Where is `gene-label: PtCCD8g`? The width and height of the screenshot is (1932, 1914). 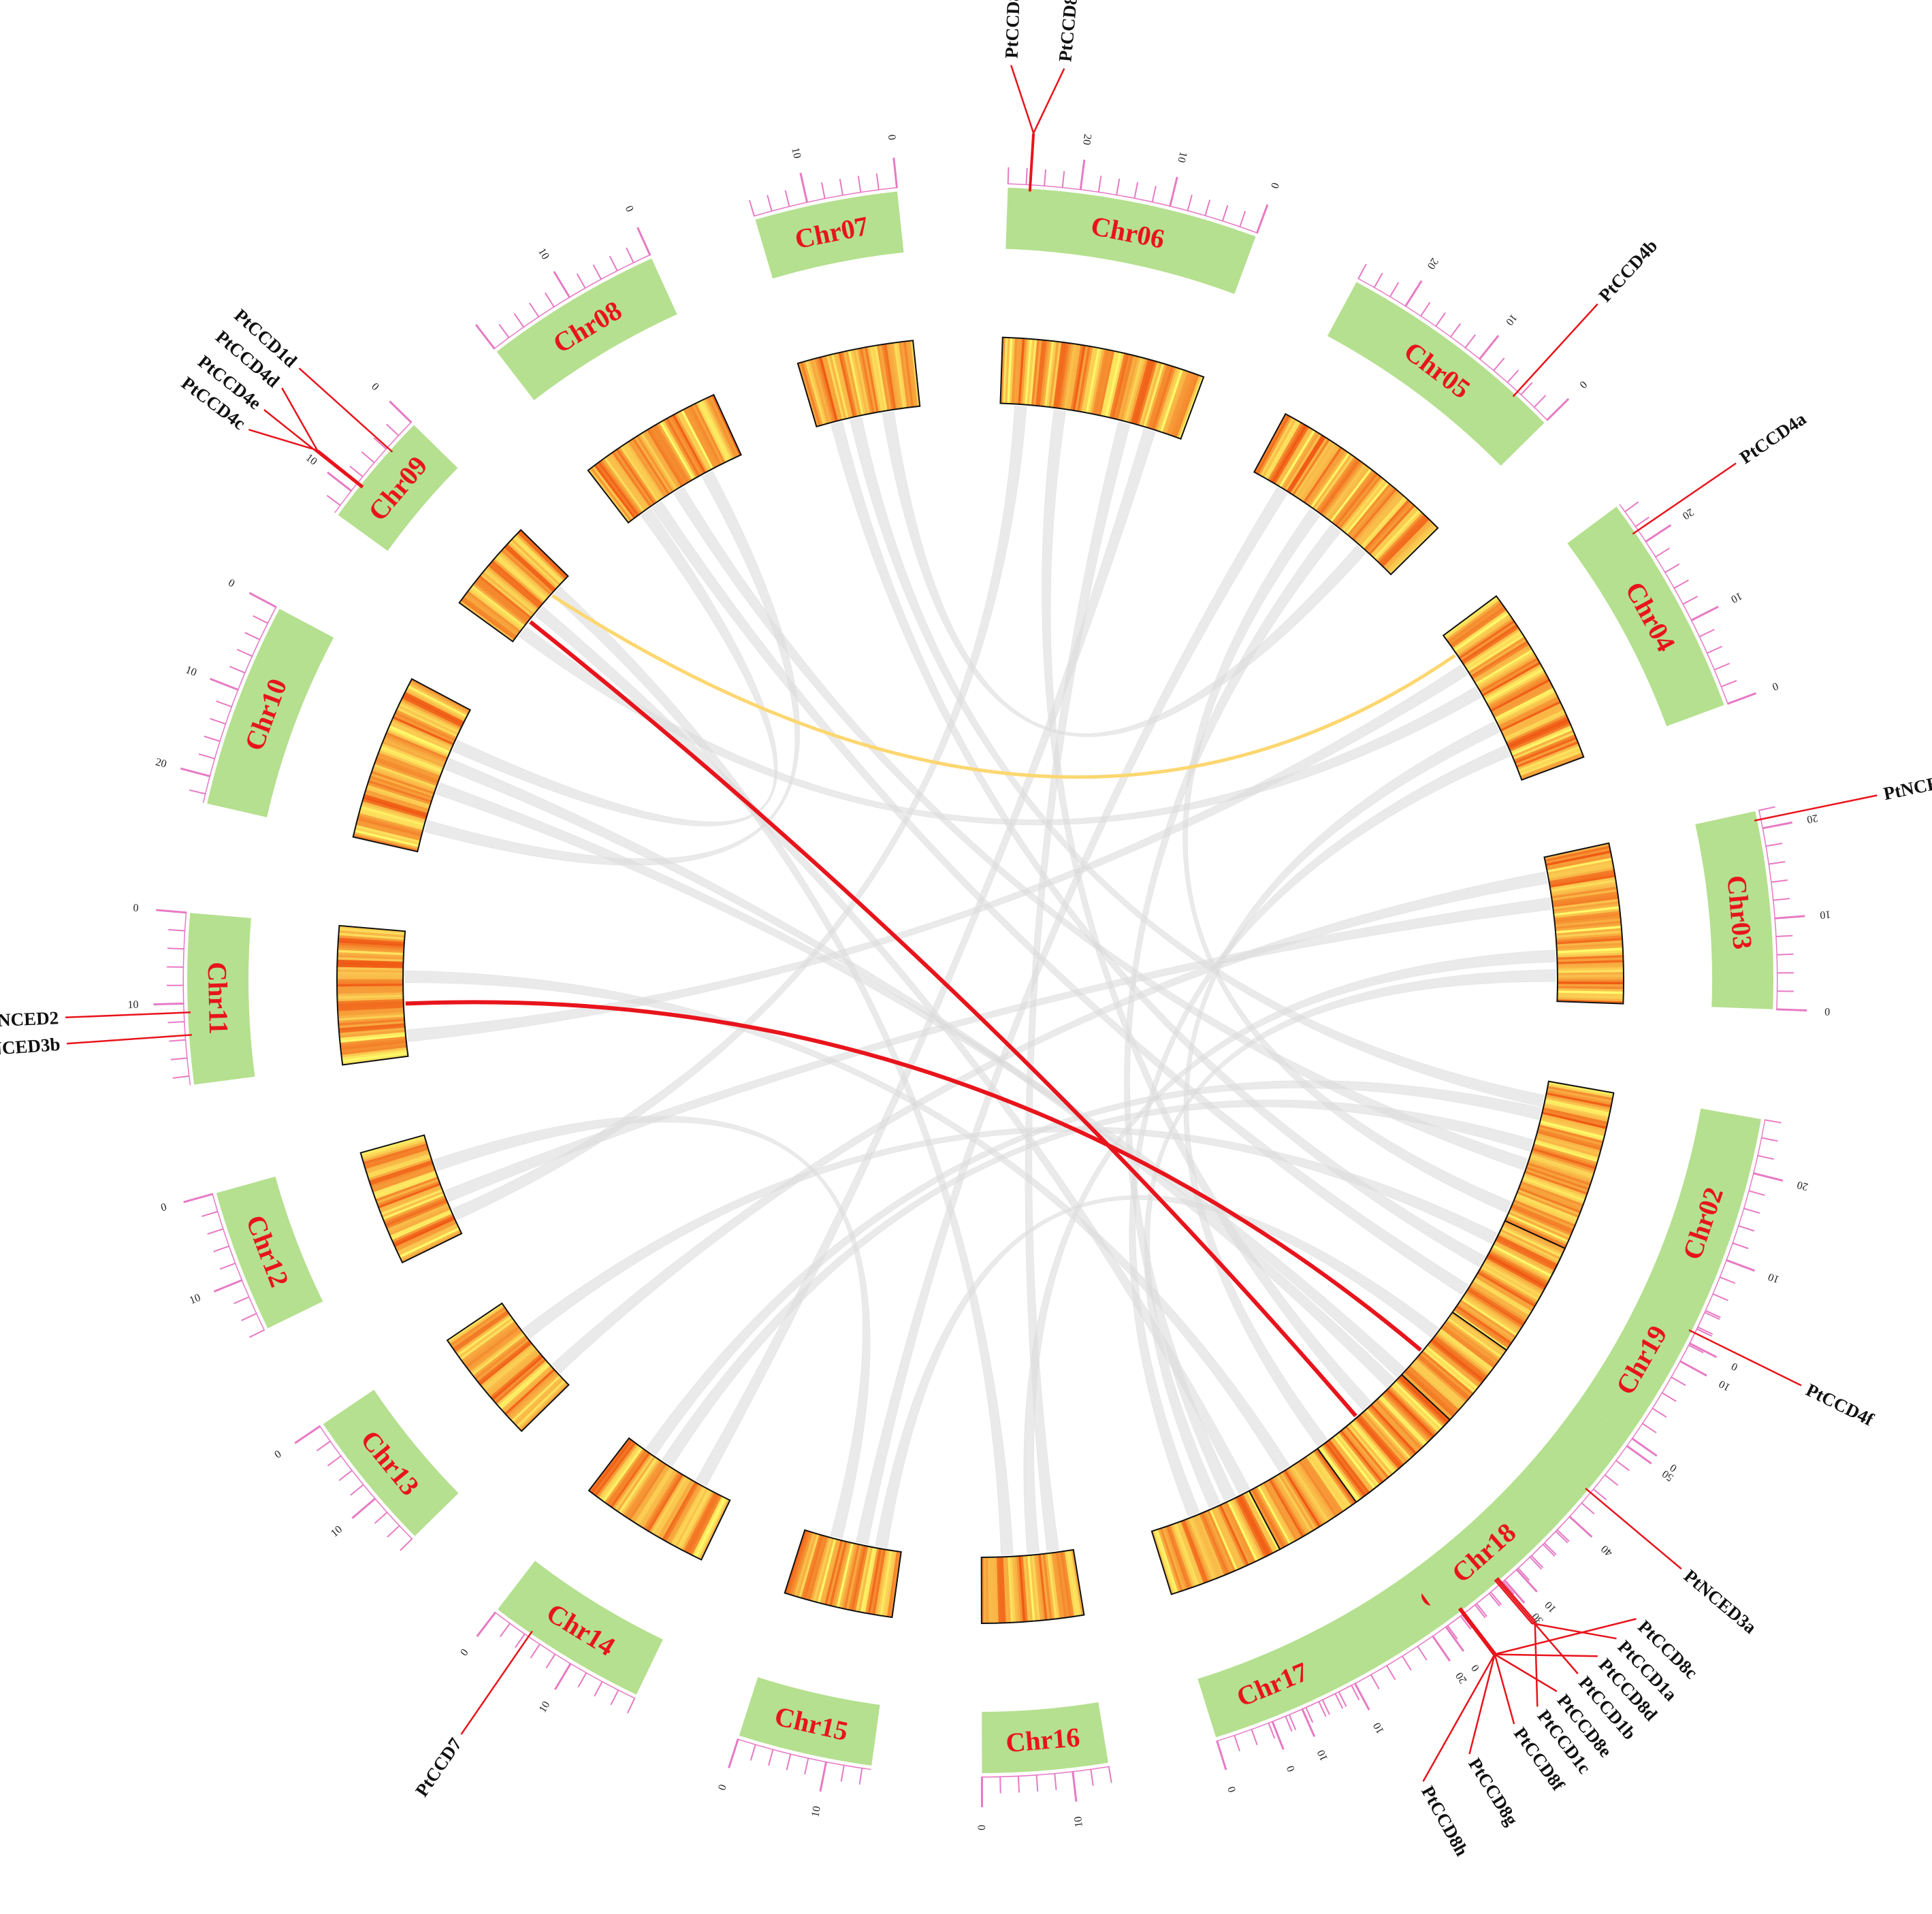
gene-label: PtCCD8g is located at coordinates (1493, 1792).